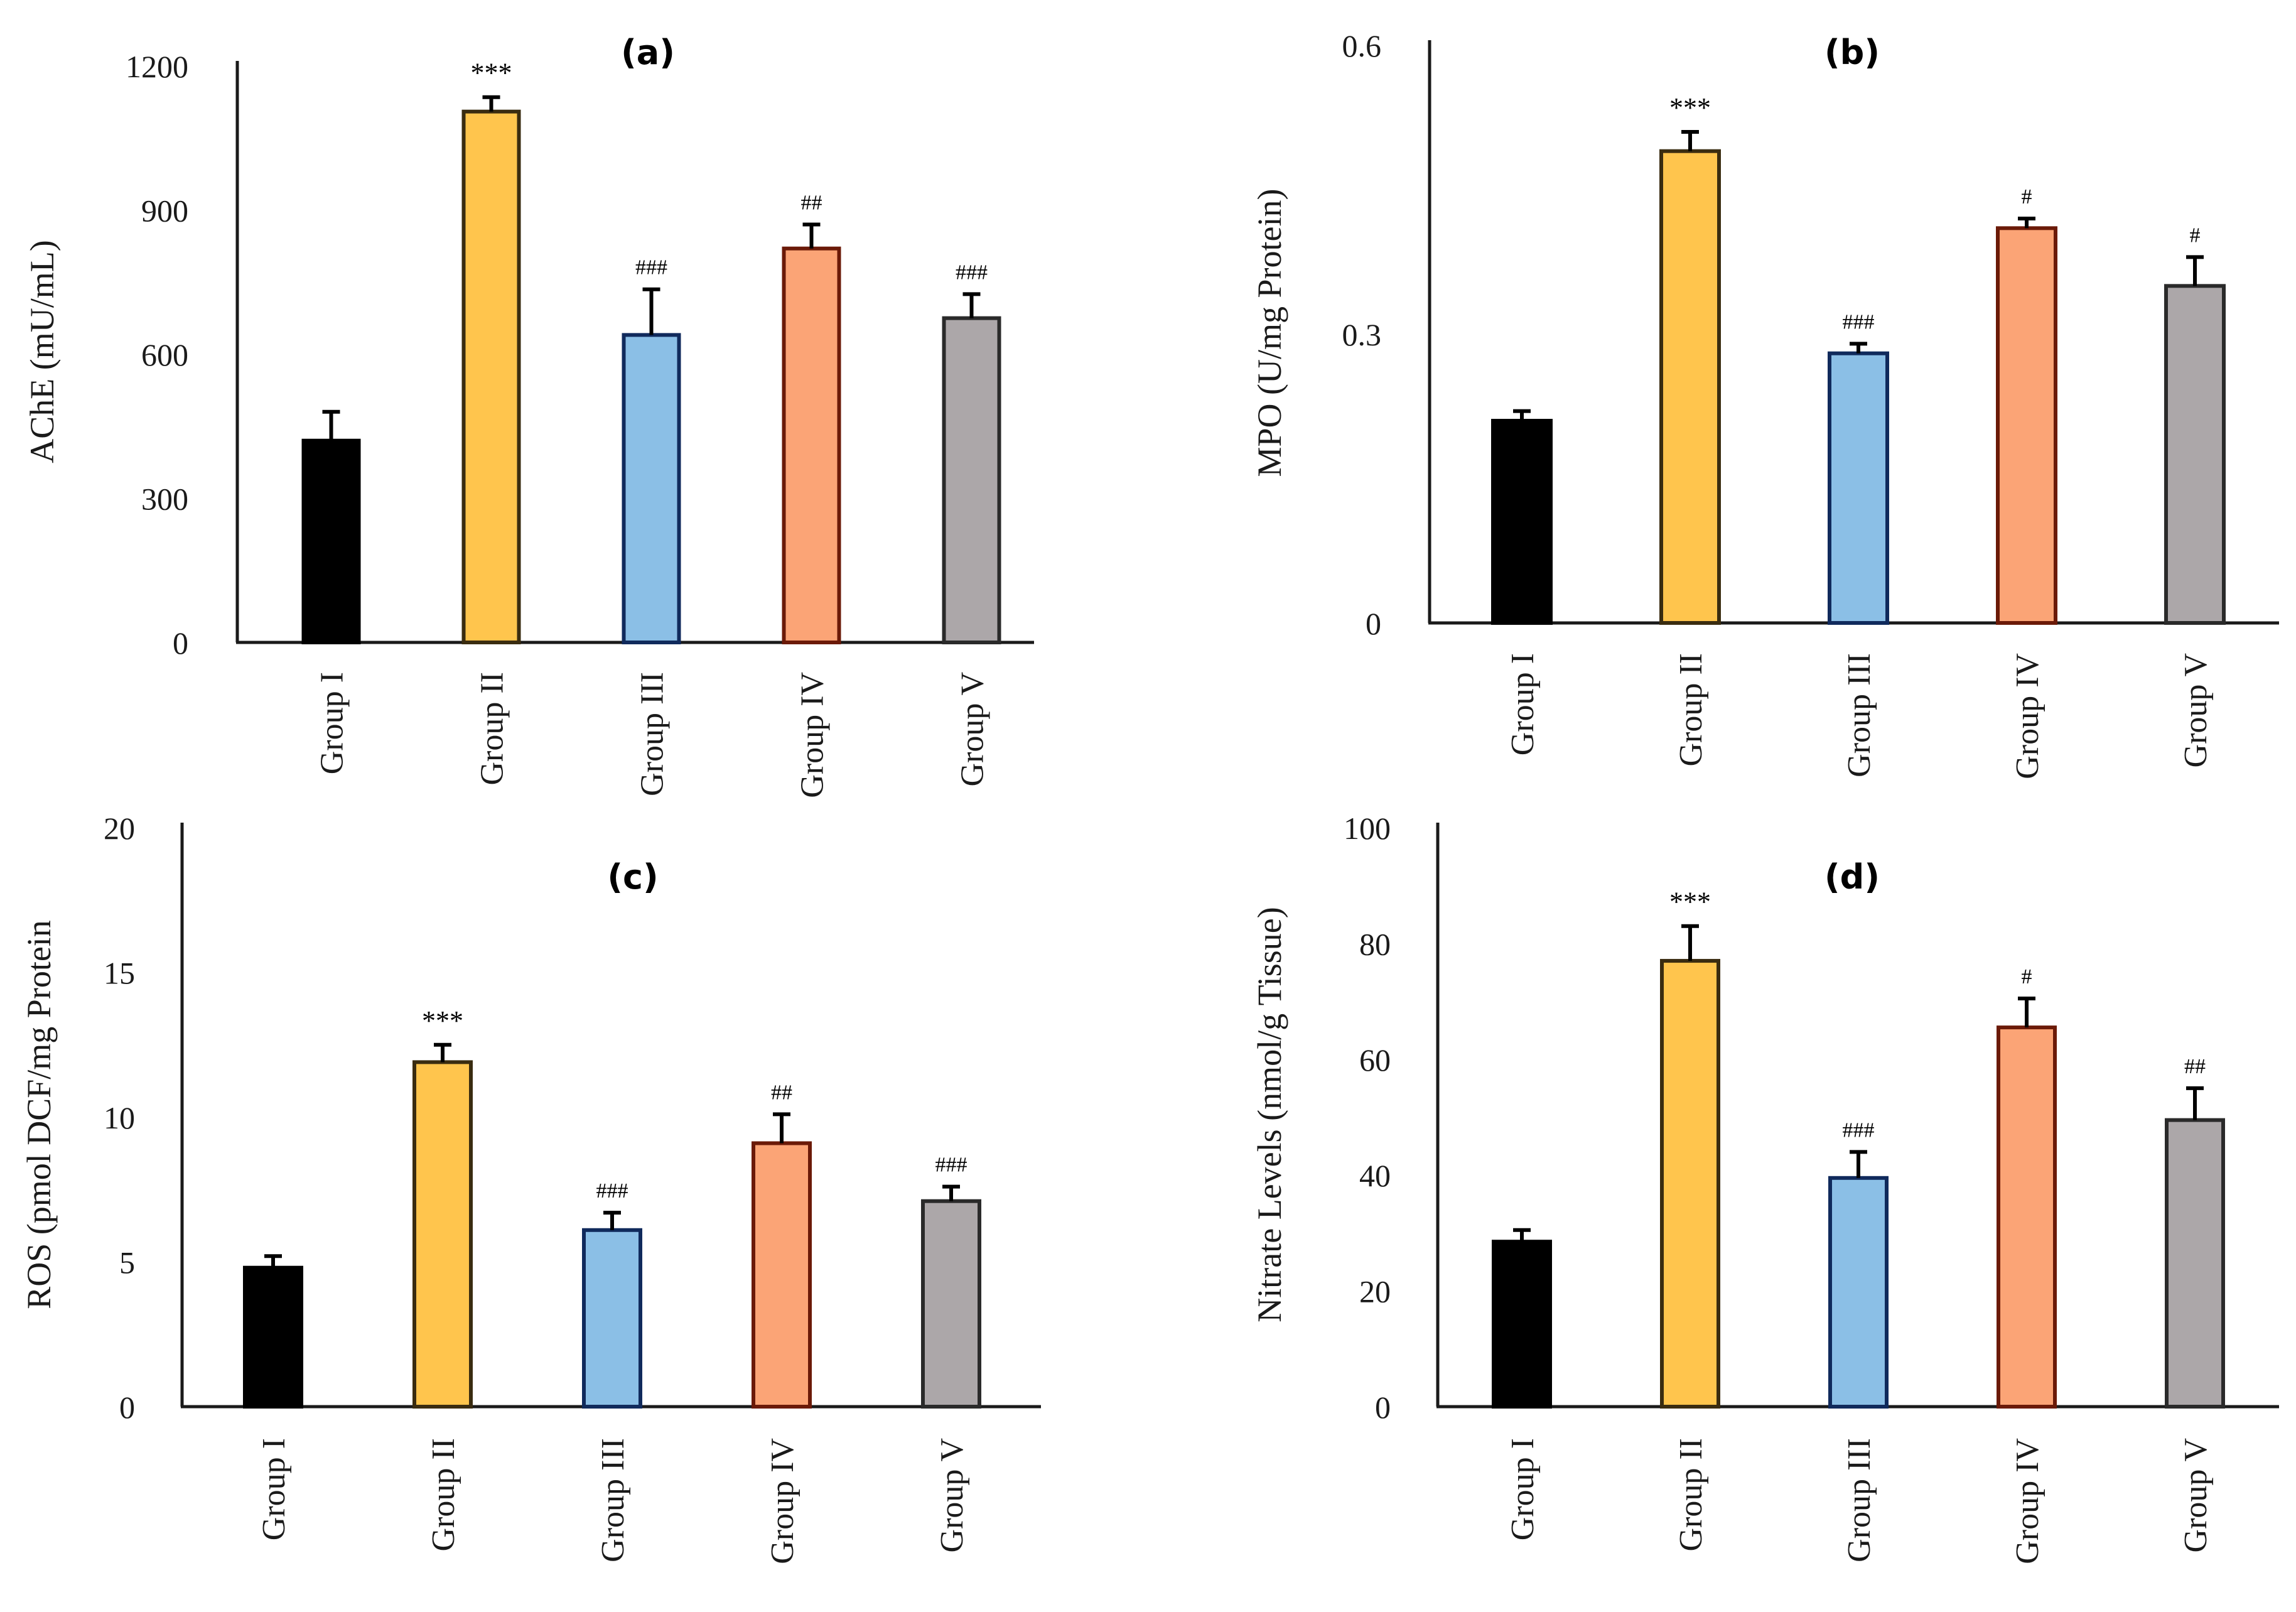 The width and height of the screenshot is (2296, 1612). Describe the element at coordinates (39, 1114) in the screenshot. I see `y-axis-title: ROS (pmol DCF/mg Protein` at that location.